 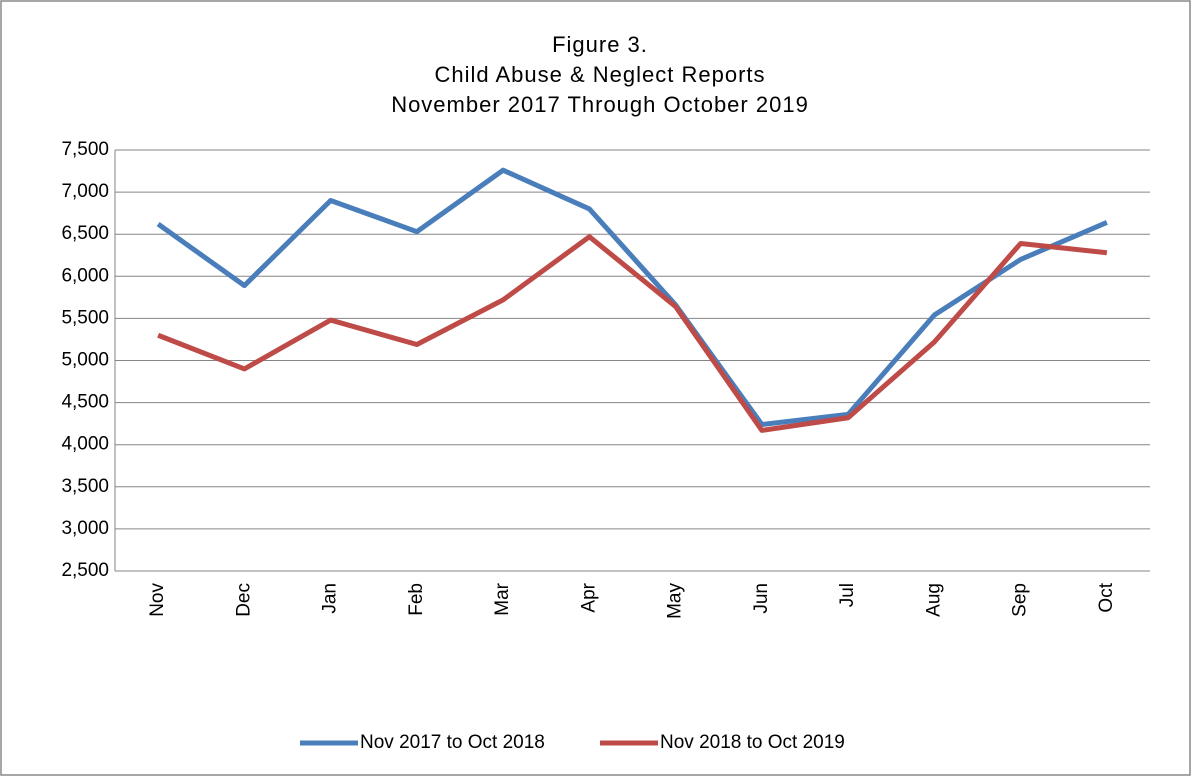 I want to click on y-tick-label: 6,500, so click(x=85, y=233).